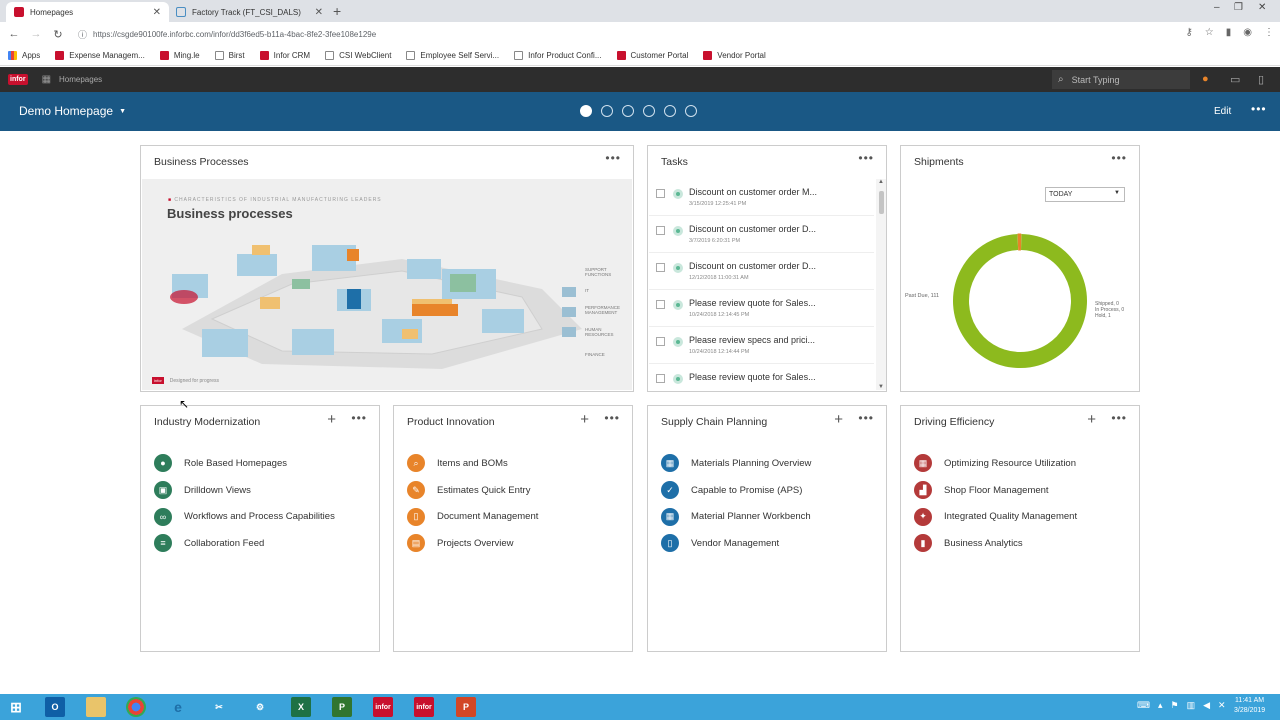  I want to click on chat-icon: ▭, so click(1235, 80).